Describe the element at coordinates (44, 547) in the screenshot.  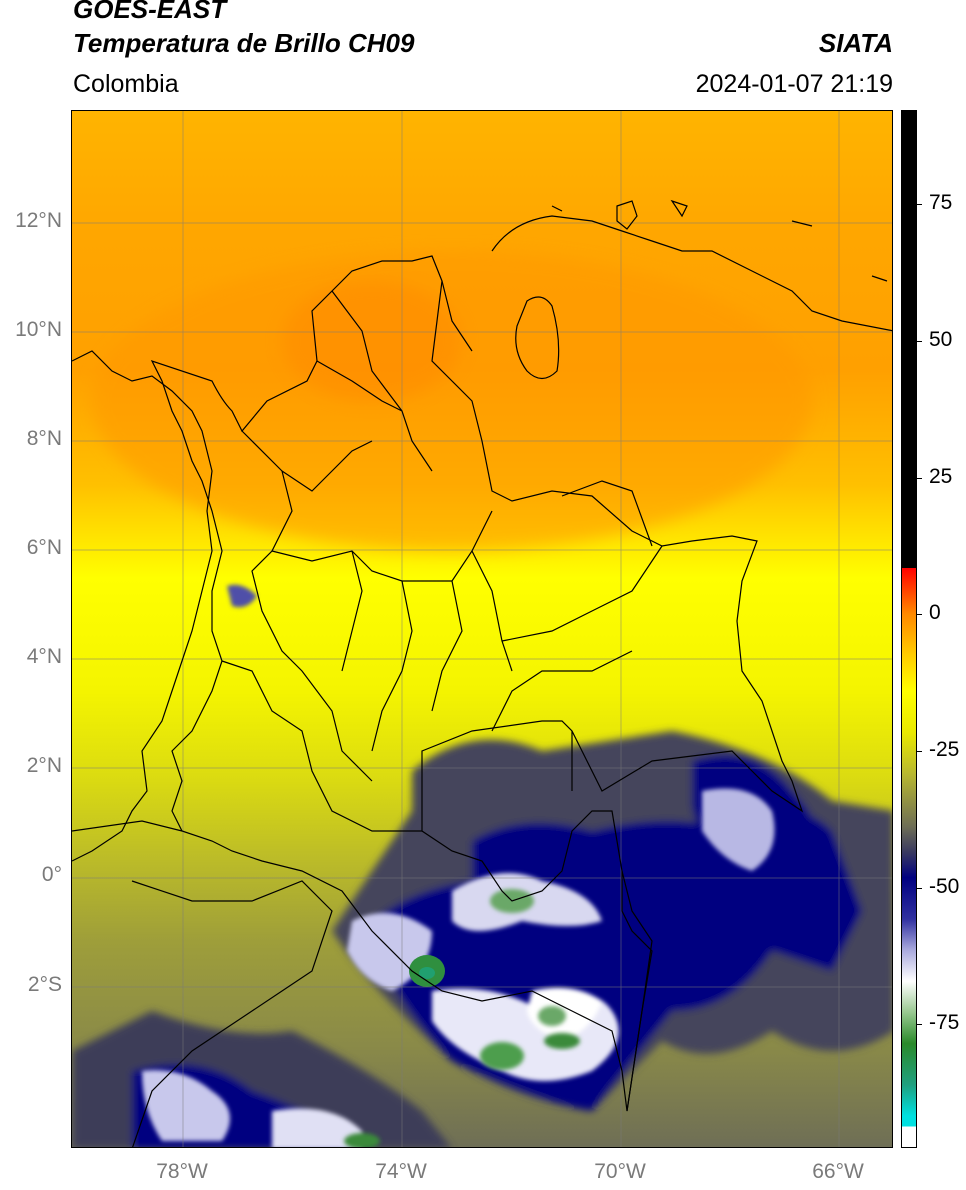
I see `lat-tick-label: 6°N` at that location.